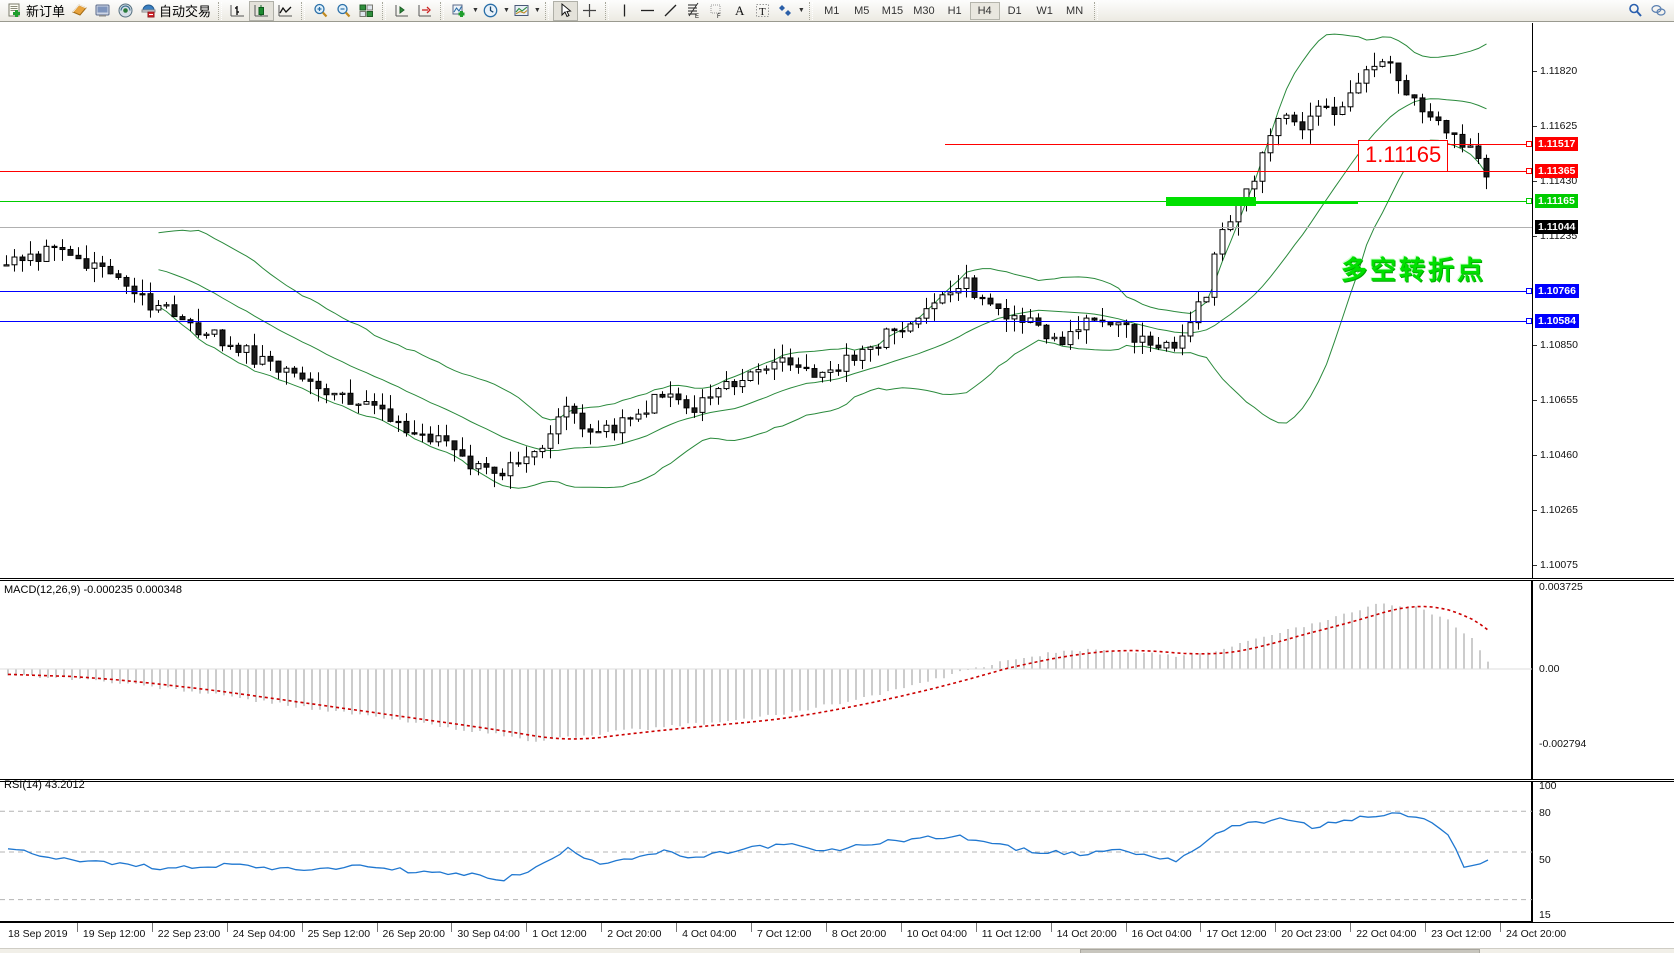 The image size is (1674, 953). I want to click on time-tick-label: 24 Sep 04:00, so click(264, 934).